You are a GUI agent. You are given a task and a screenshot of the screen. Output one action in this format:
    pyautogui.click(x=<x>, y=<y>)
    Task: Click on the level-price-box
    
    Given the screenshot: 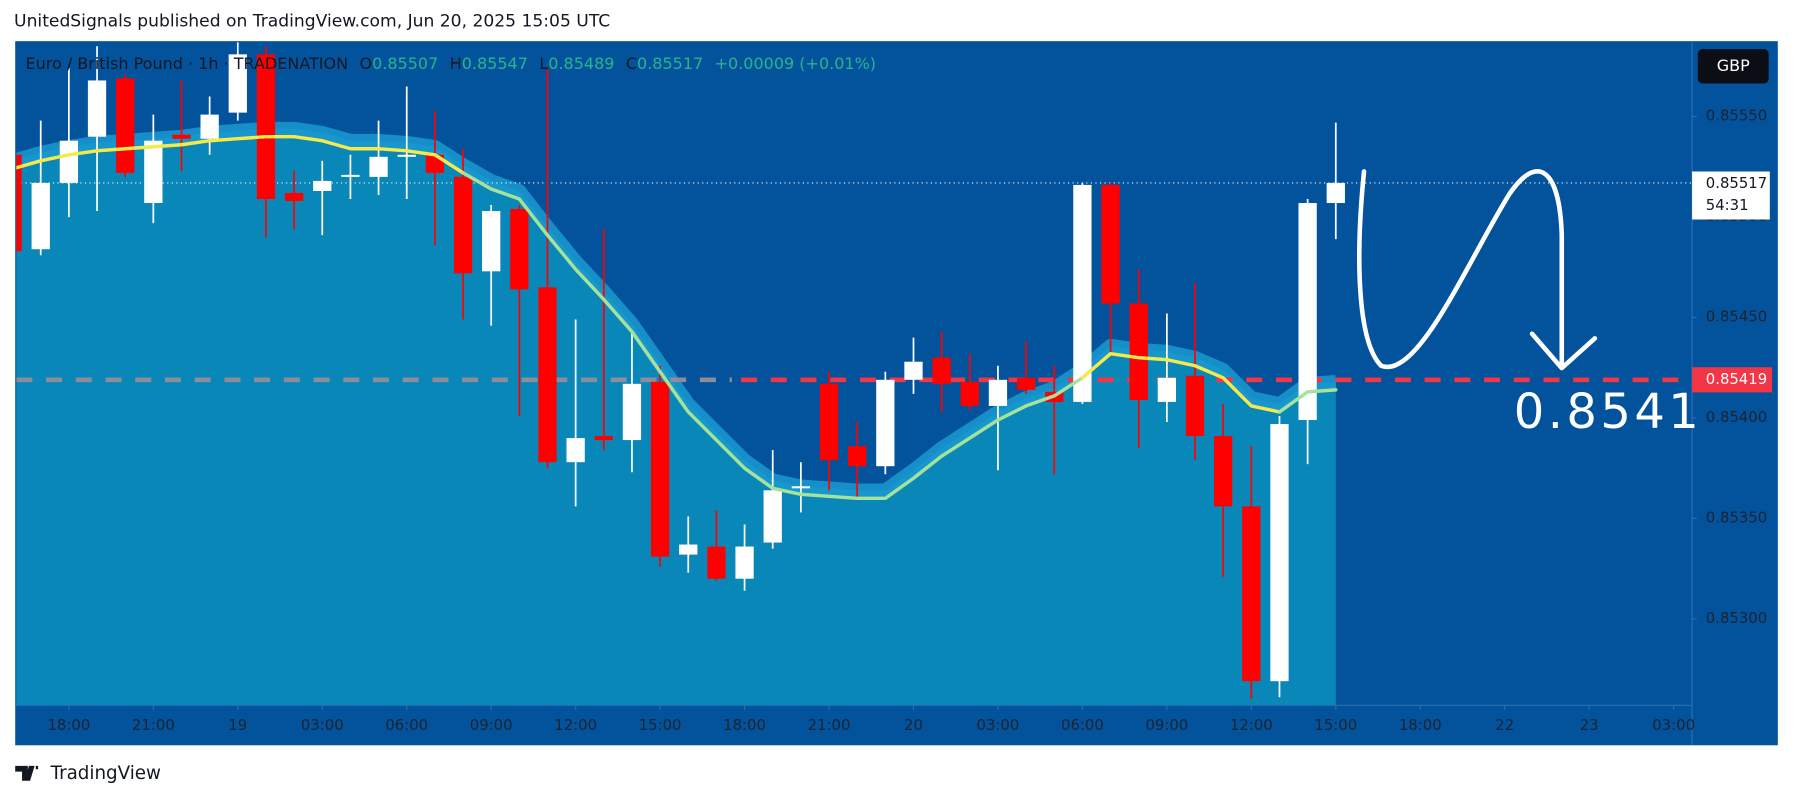 What is the action you would take?
    pyautogui.click(x=1732, y=380)
    